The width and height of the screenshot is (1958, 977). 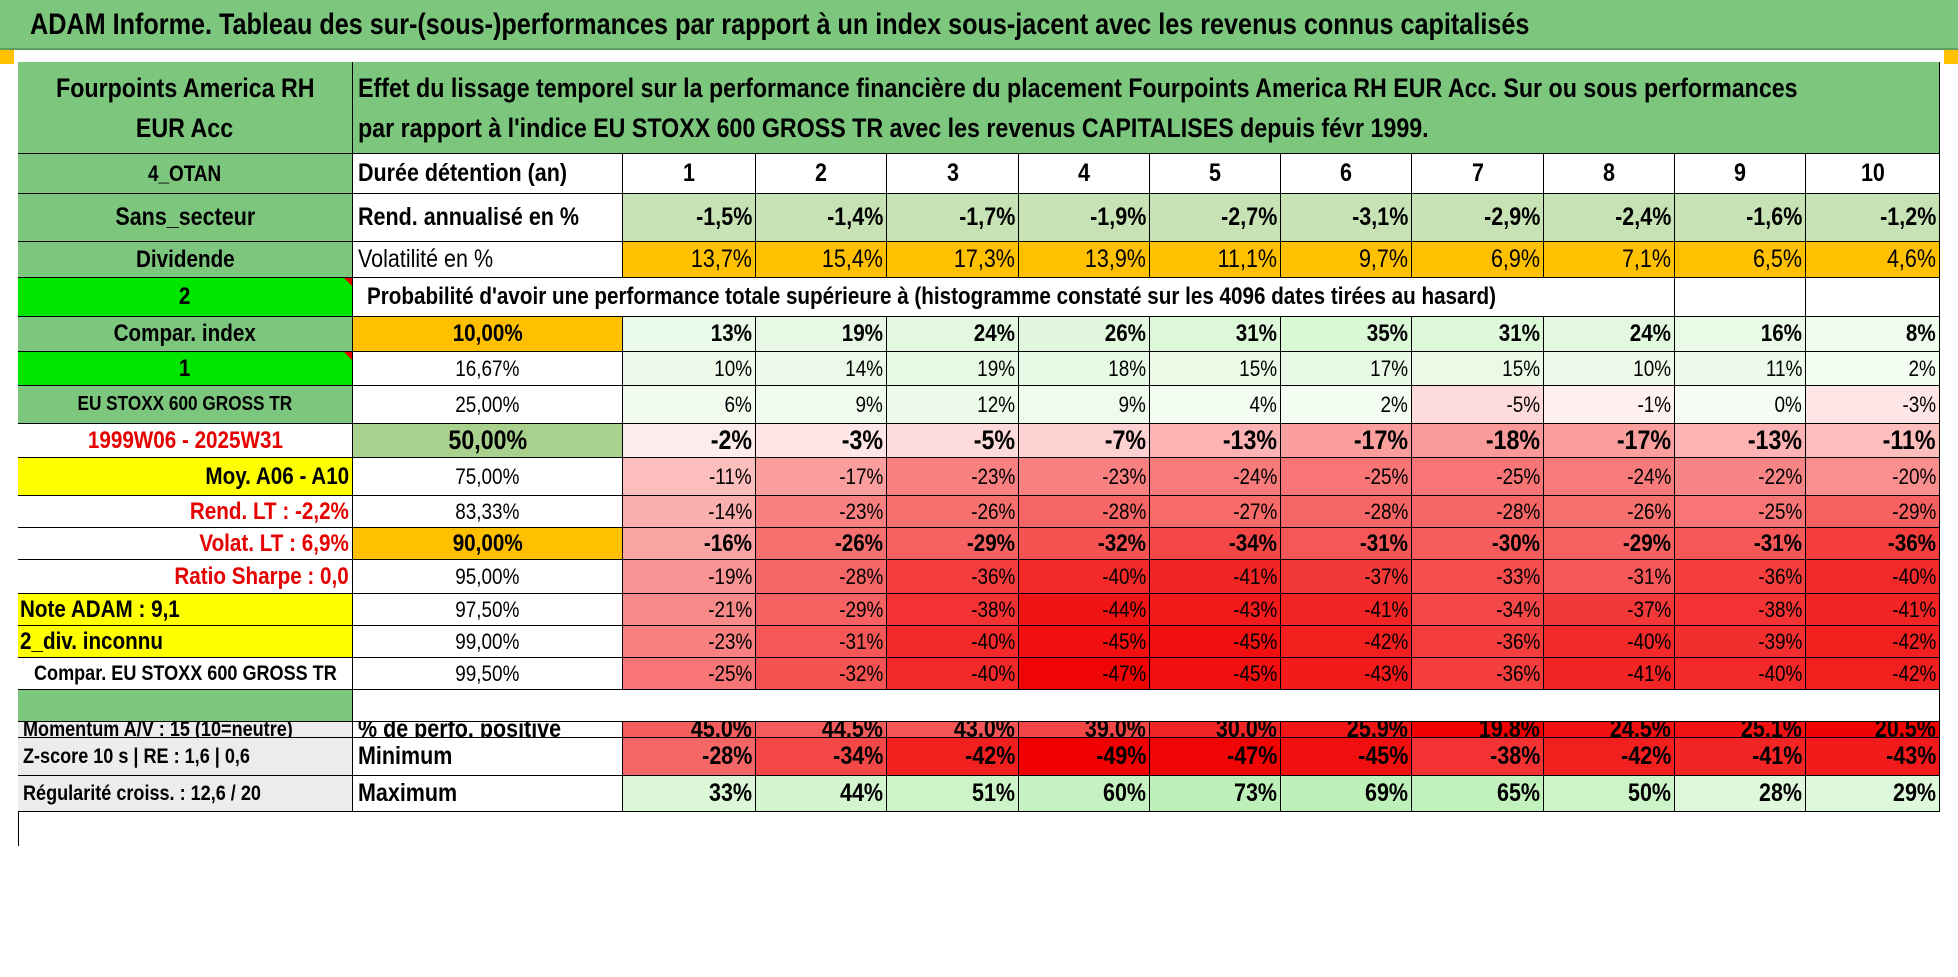 I want to click on probability-value-text: -32%, so click(x=860, y=673).